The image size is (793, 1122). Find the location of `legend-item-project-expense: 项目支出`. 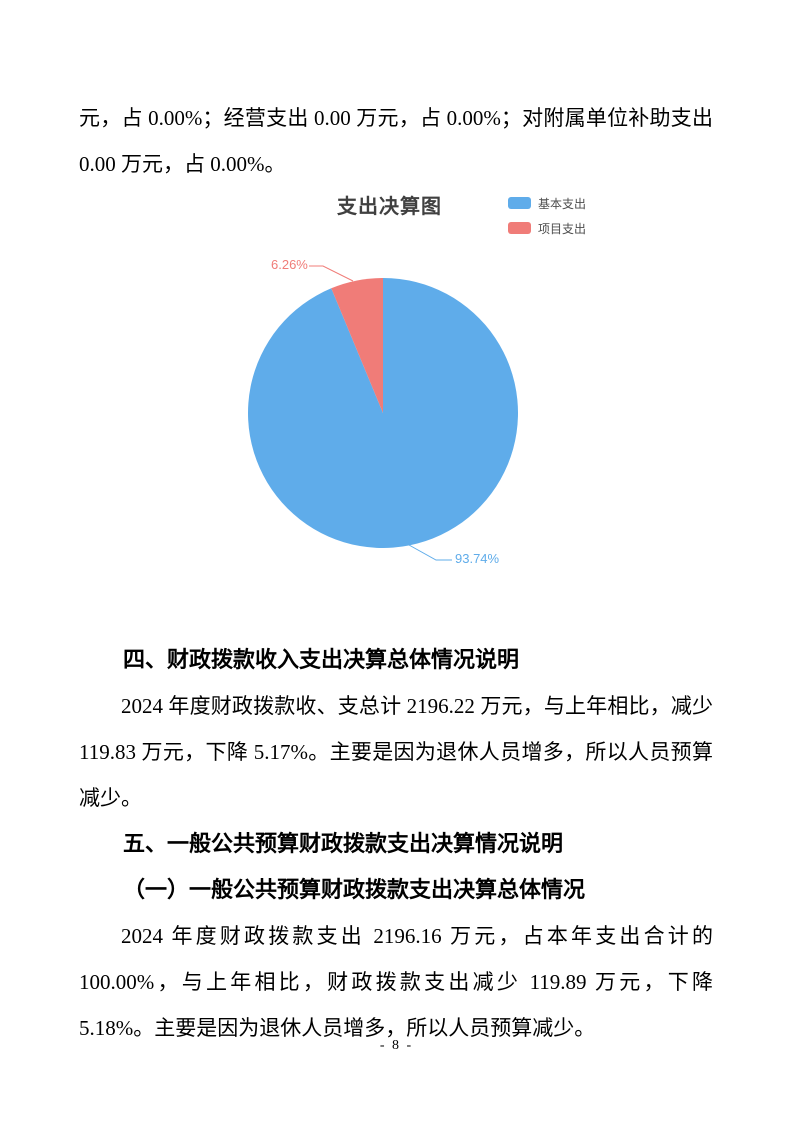

legend-item-project-expense: 项目支出 is located at coordinates (547, 228).